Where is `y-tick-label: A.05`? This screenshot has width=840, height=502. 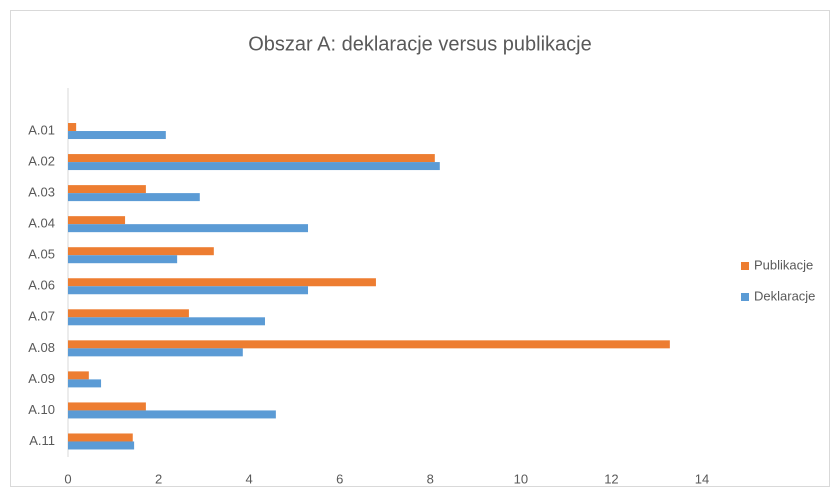 y-tick-label: A.05 is located at coordinates (41, 254).